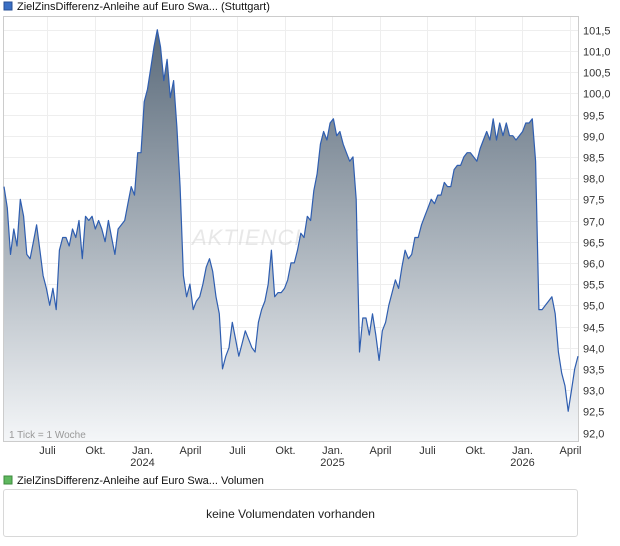 The image size is (620, 546). Describe the element at coordinates (47, 435) in the screenshot. I see `tick-note: 1 Tick = 1 Woche` at that location.